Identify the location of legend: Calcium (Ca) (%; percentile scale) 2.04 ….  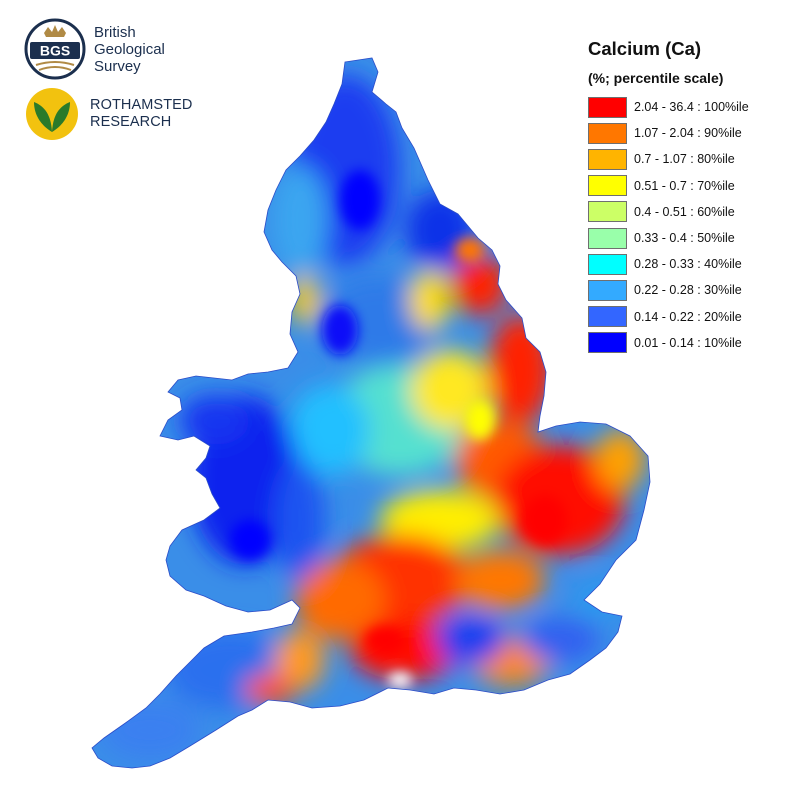
(668, 197).